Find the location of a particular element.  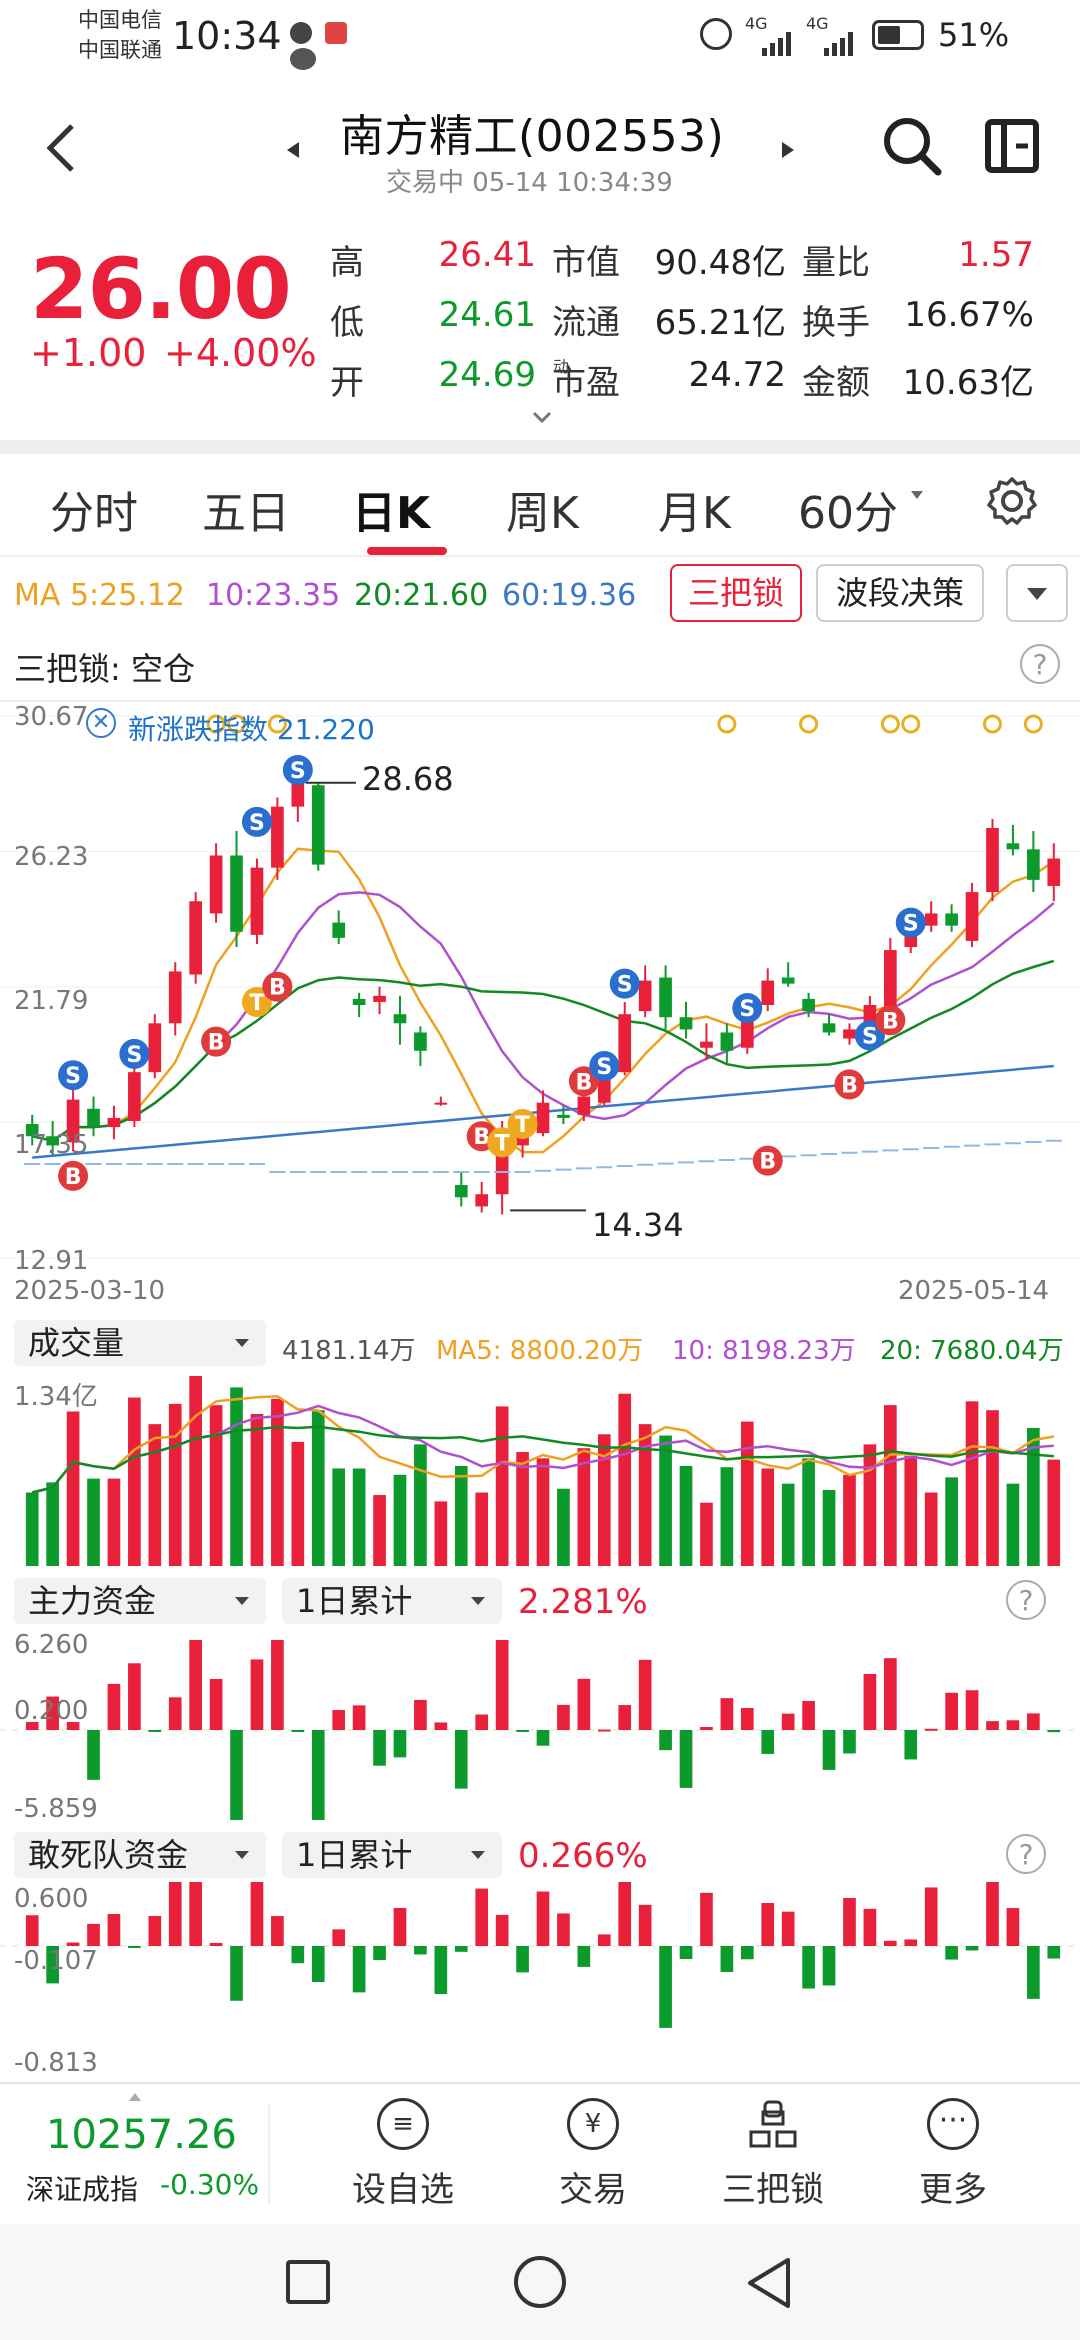

quote-value: 24.69 is located at coordinates (487, 375).